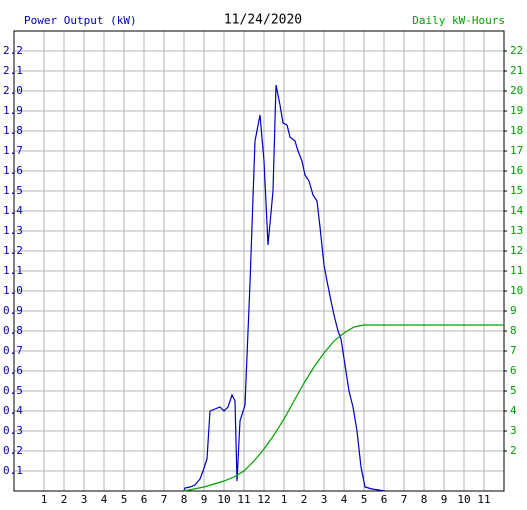 The image size is (527, 510). Describe the element at coordinates (513, 430) in the screenshot. I see `y2-tick-label: 3` at that location.